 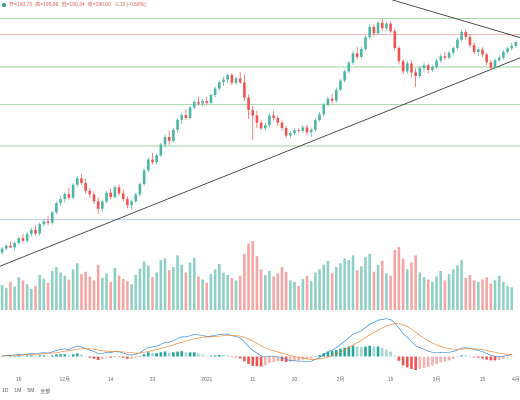 What do you see at coordinates (45, 392) in the screenshot?
I see `range-button-all: 全部` at bounding box center [45, 392].